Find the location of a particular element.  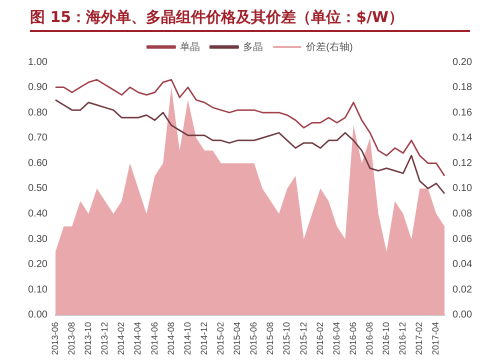

y2-tick-label: 0.02 is located at coordinates (462, 290).